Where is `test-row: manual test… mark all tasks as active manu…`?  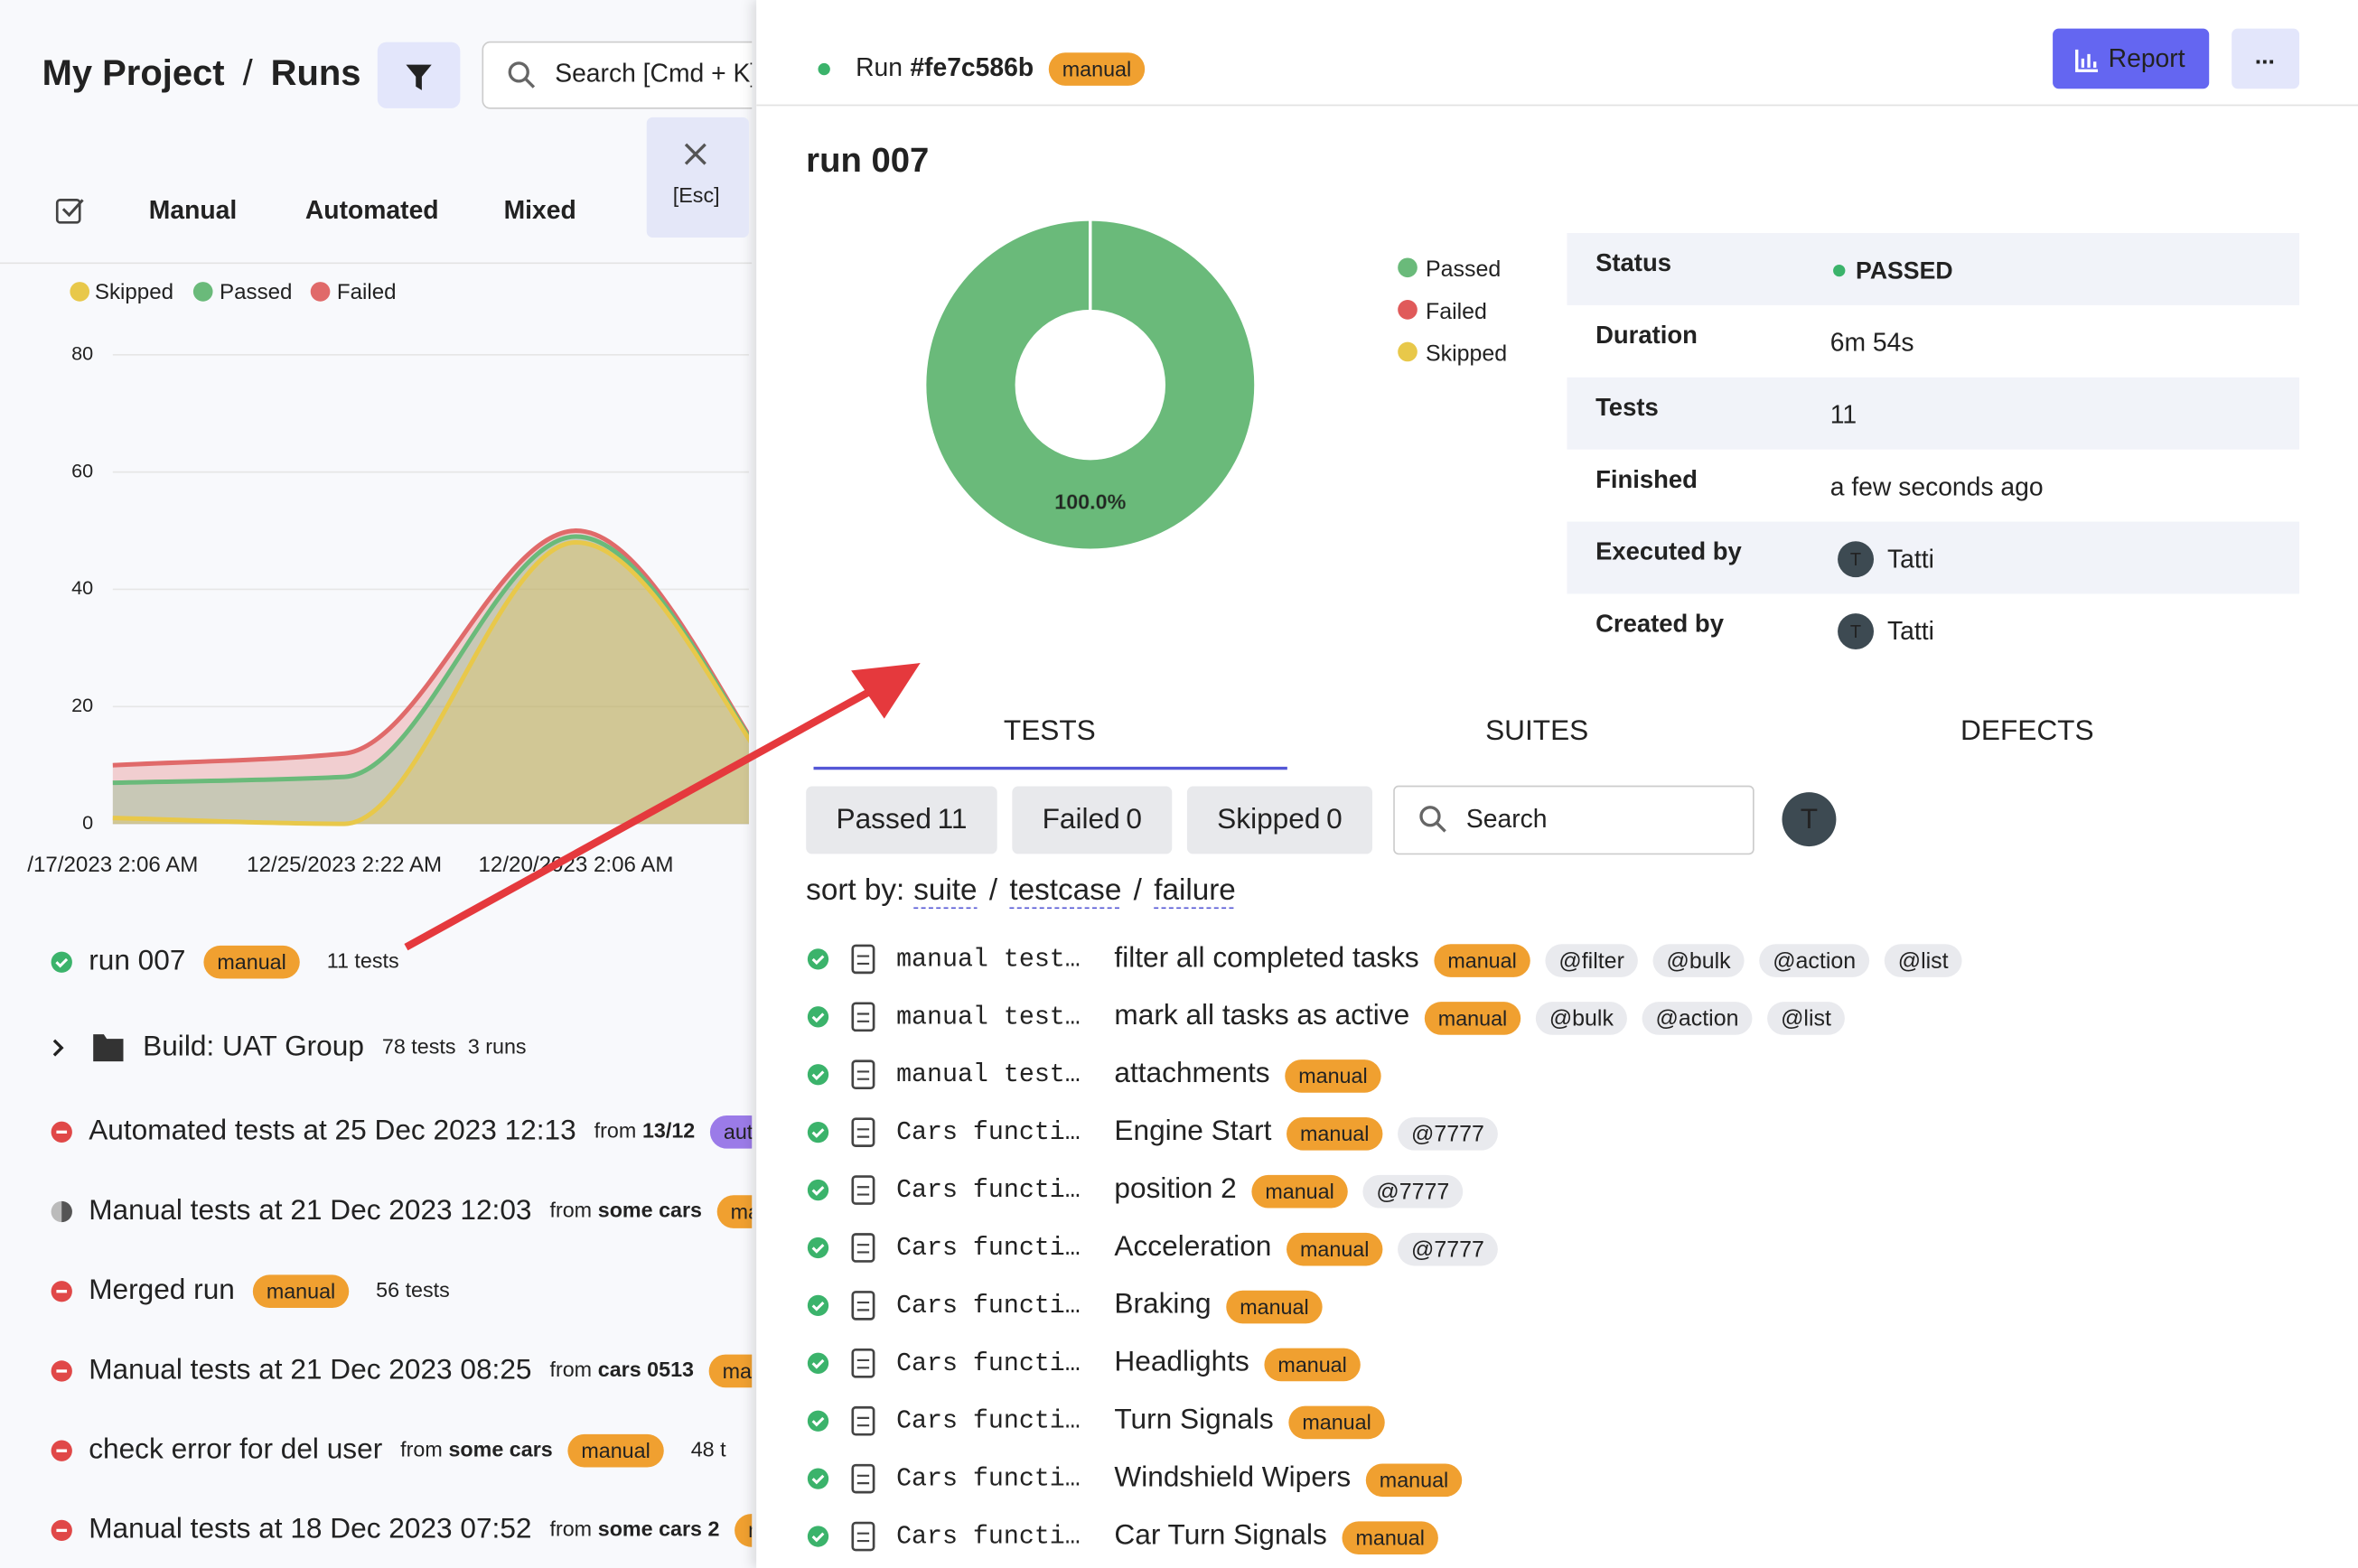 test-row: manual test… mark all tasks as active manu… is located at coordinates (1326, 1017).